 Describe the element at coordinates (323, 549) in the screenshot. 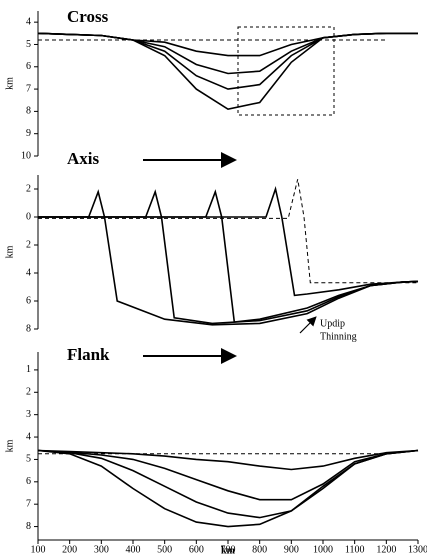

I see `x-tick-label: 1000` at that location.